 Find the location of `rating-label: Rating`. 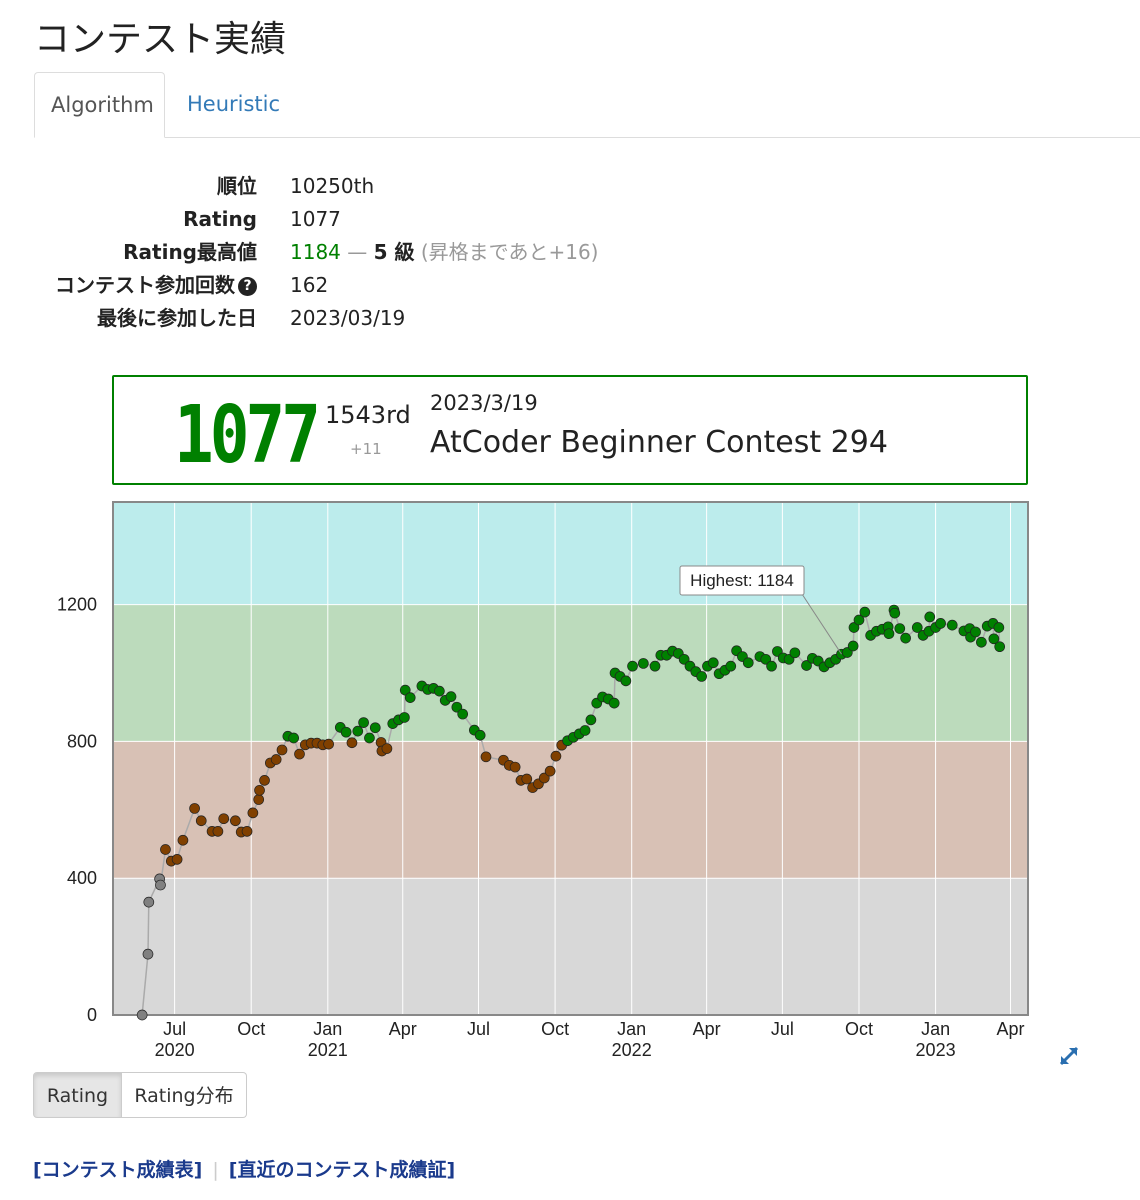

rating-label: Rating is located at coordinates (220, 219).